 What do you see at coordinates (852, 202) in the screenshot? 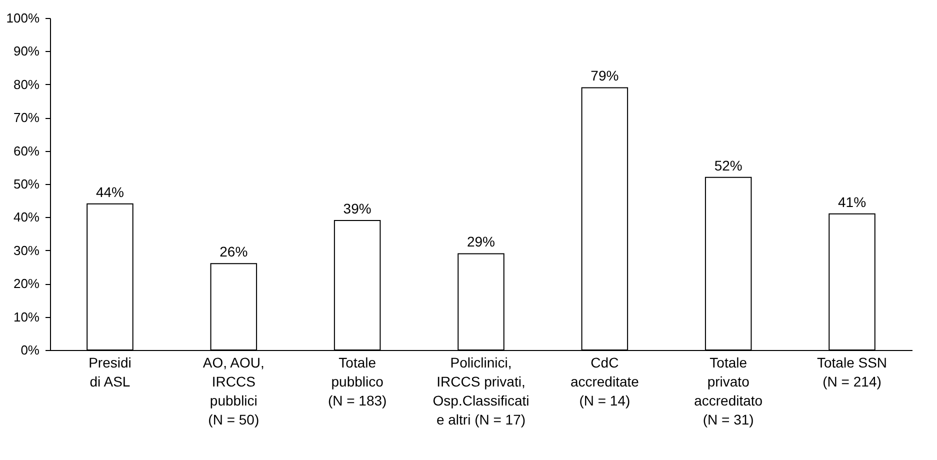
I see `data-label: 41%` at bounding box center [852, 202].